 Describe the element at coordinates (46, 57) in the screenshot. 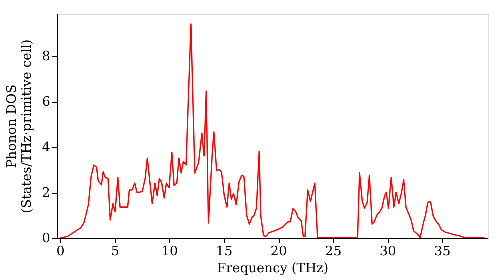

I see `y-tick-label: 8` at that location.